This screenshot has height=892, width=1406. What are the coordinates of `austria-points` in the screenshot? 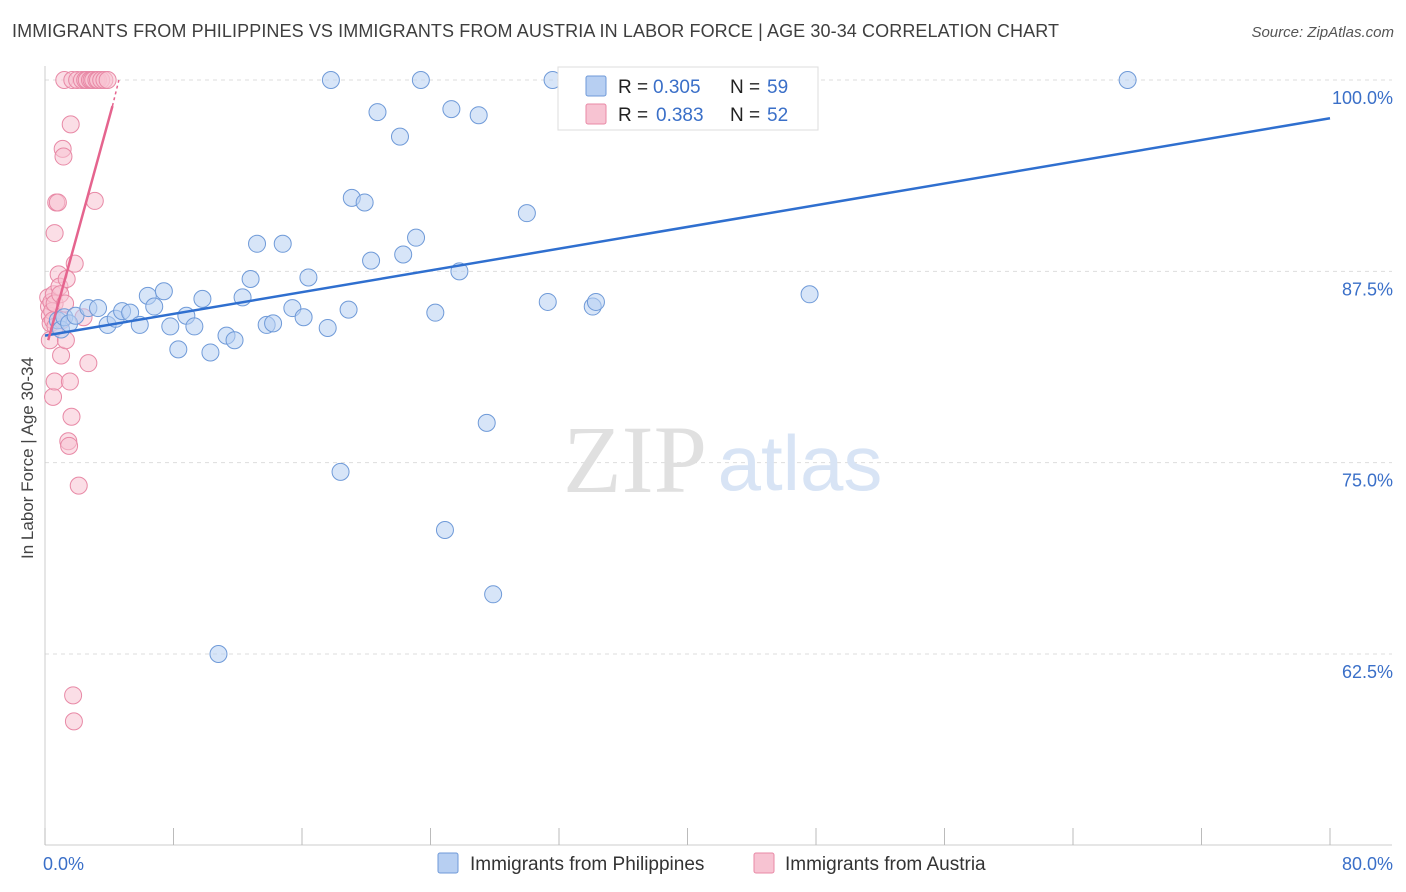 It's located at (78, 401).